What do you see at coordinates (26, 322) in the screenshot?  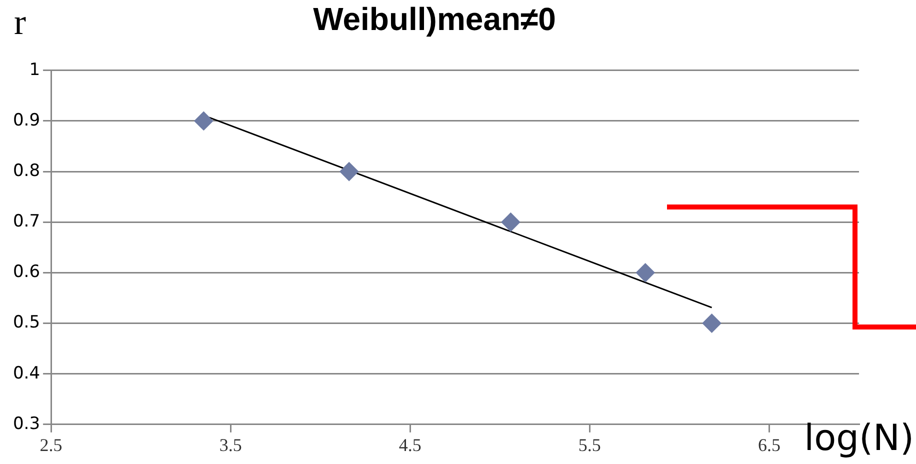 I see `y-tick-label: 0.5` at bounding box center [26, 322].